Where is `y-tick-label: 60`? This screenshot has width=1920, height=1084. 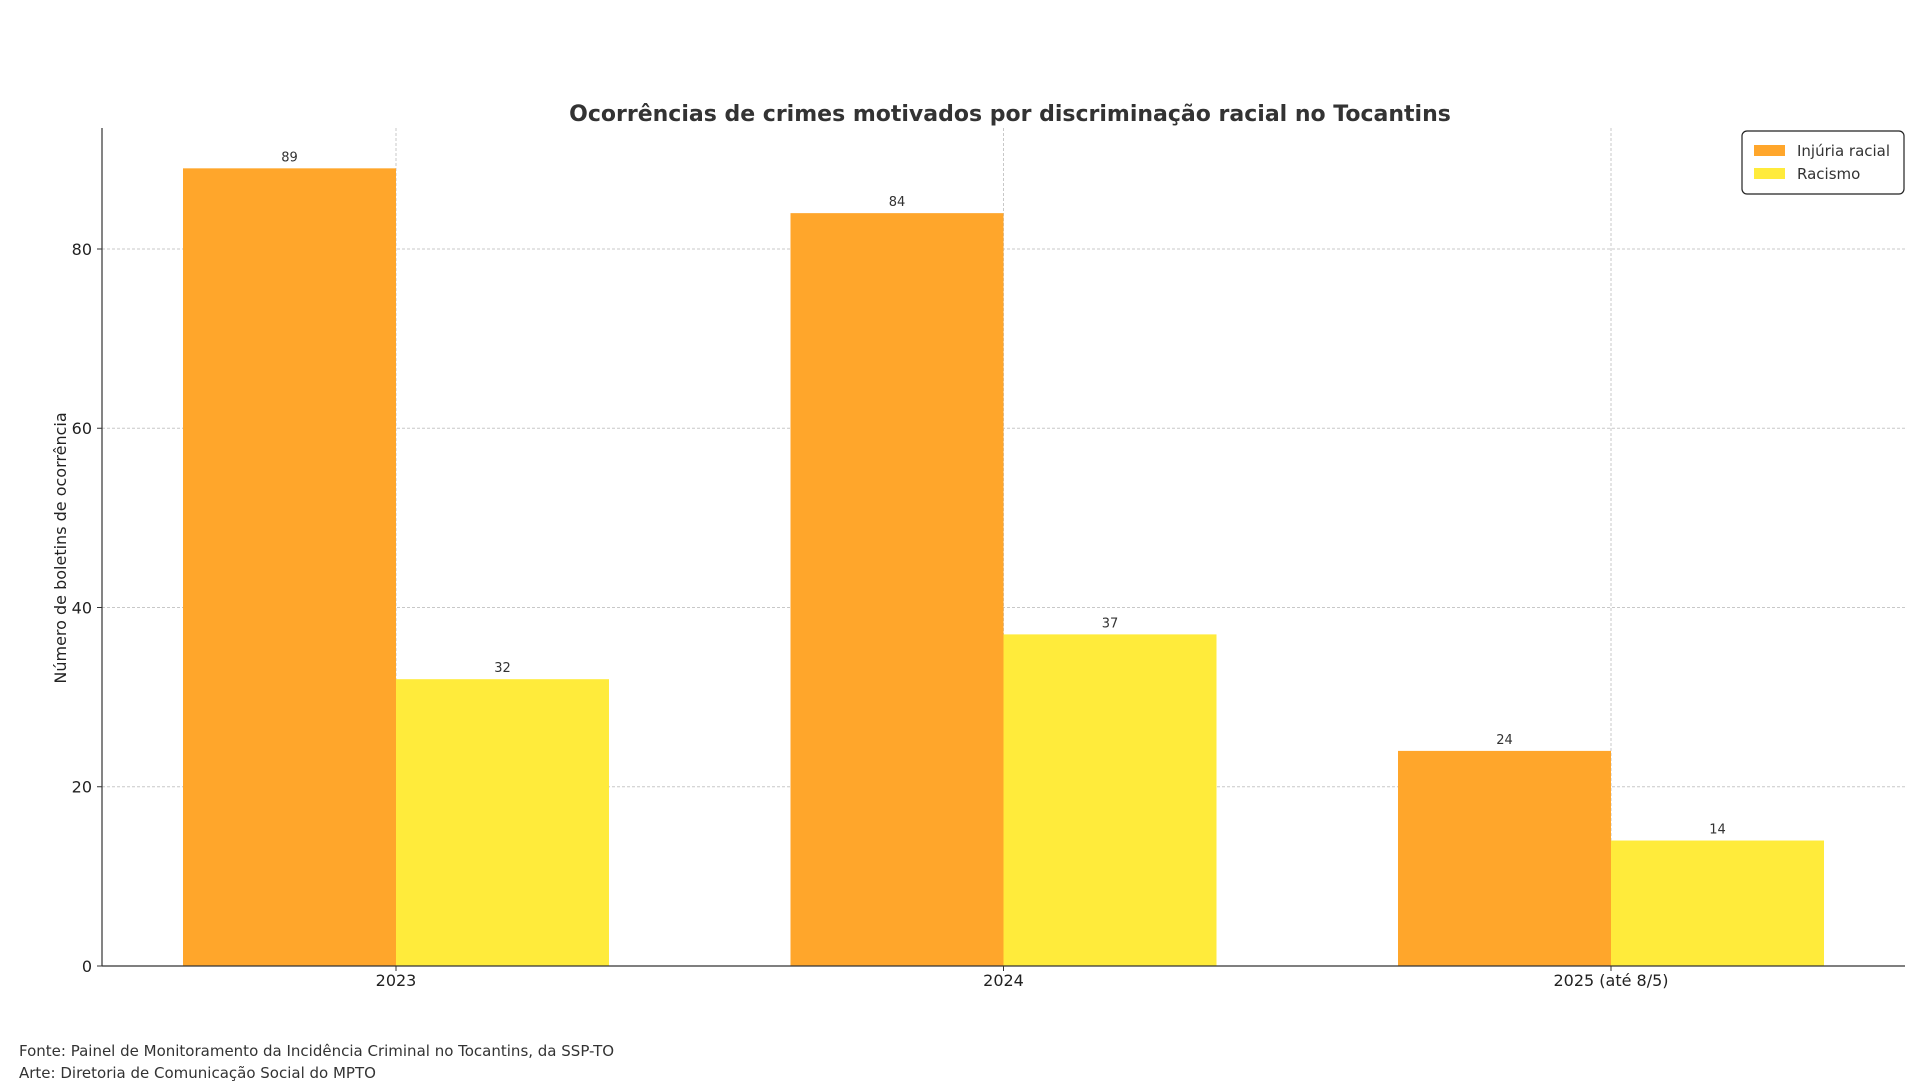
y-tick-label: 60 is located at coordinates (82, 428).